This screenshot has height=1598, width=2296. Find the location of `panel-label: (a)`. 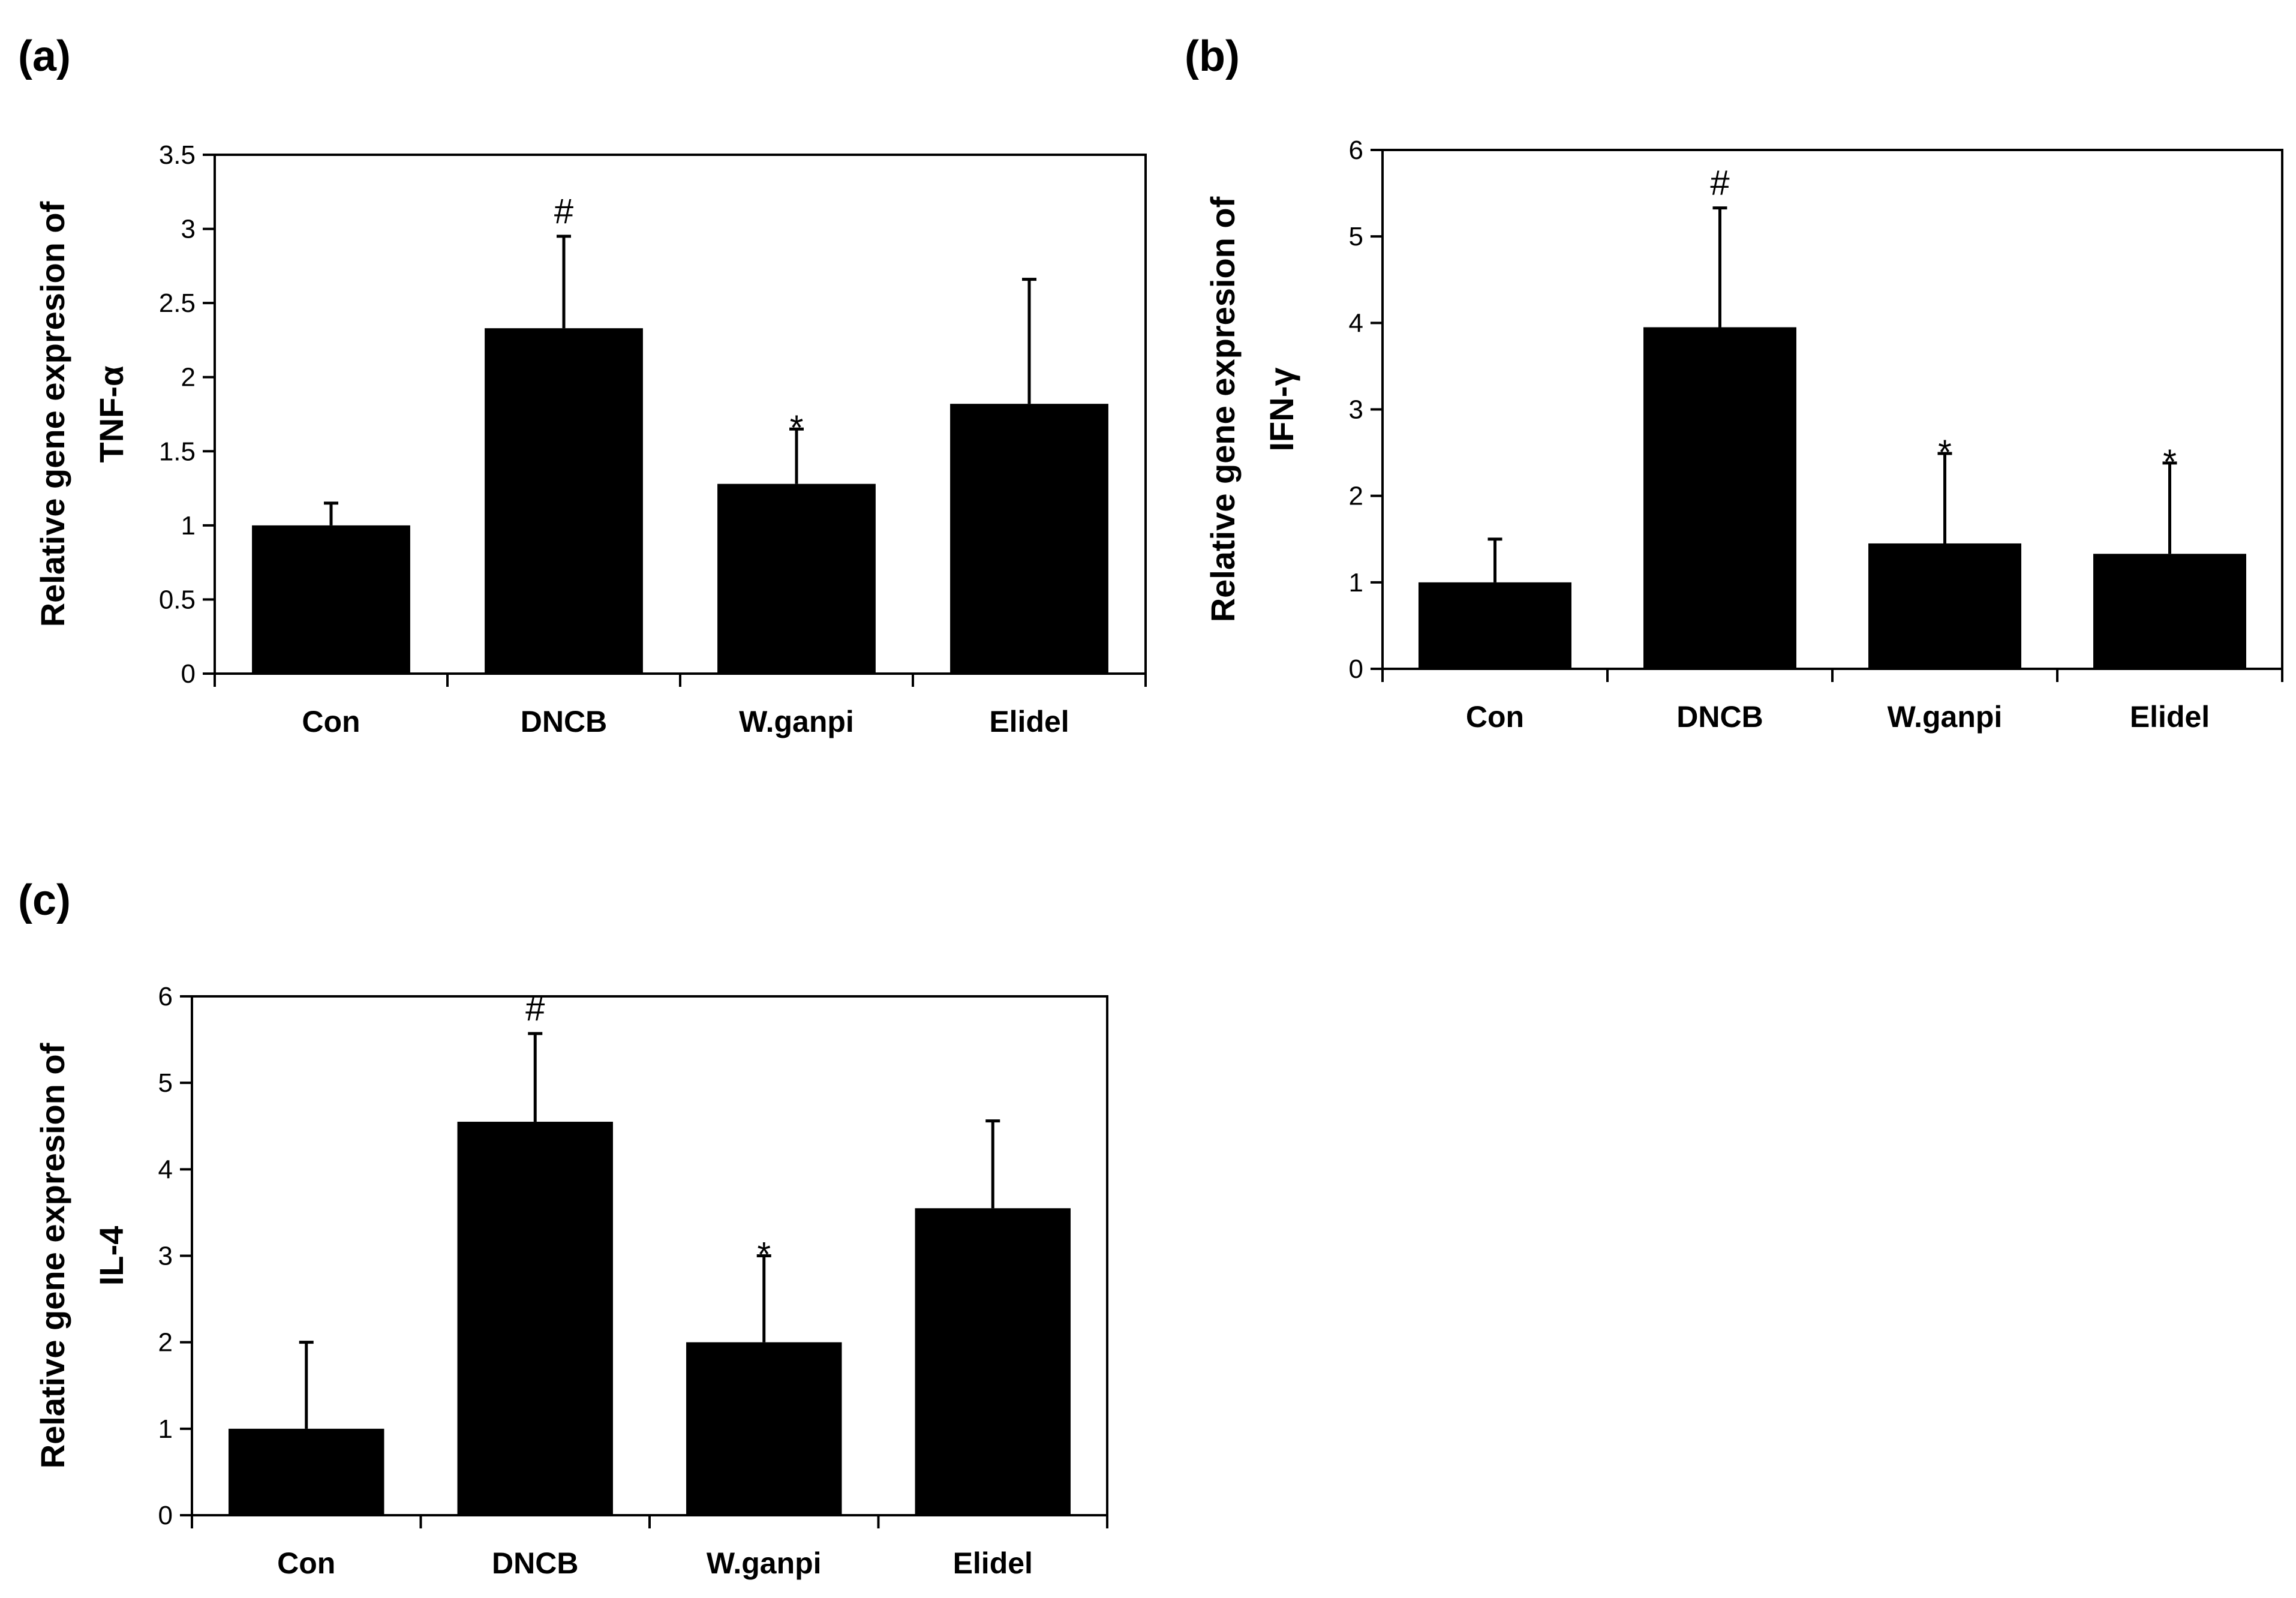

panel-label: (a) is located at coordinates (44, 56).